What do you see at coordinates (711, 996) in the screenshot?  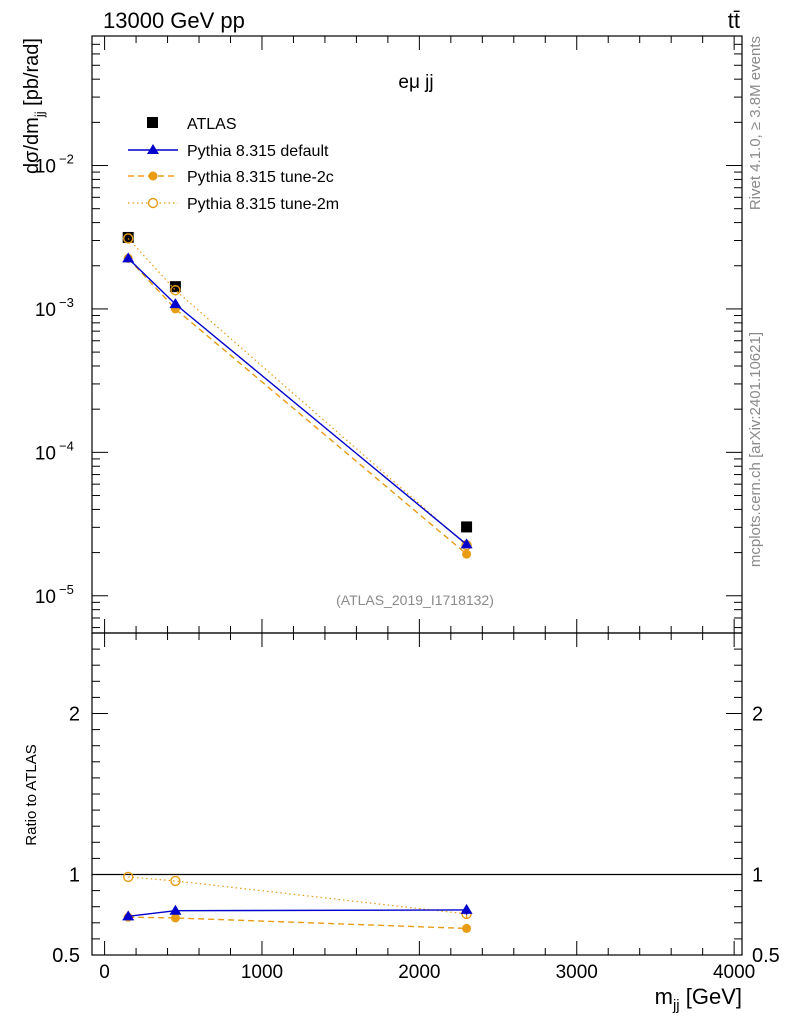 I see `x-axis-title-rest: [GeV]` at bounding box center [711, 996].